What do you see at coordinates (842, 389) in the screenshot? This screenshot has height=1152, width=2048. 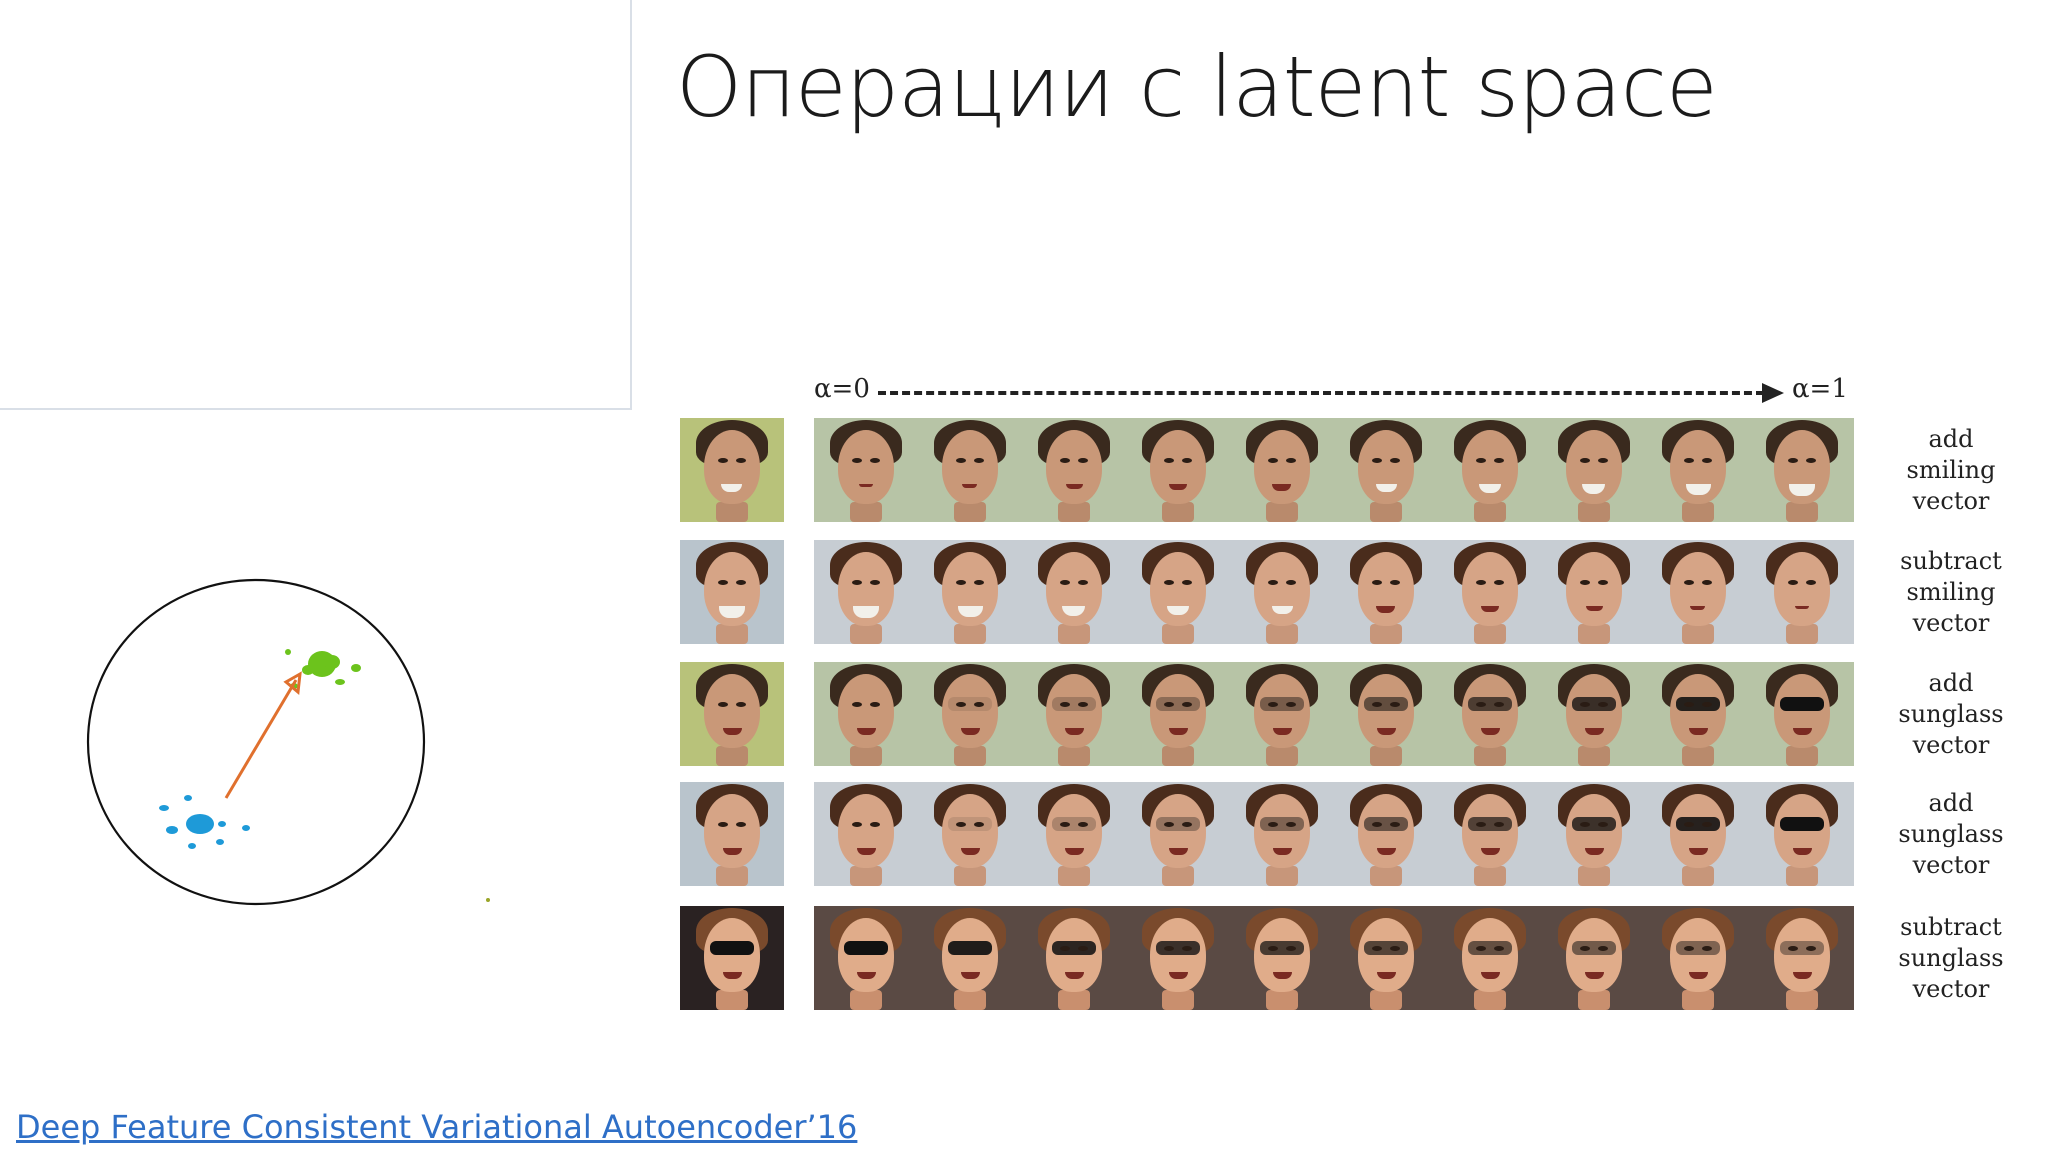 I see `alpha-start-label: α=0` at bounding box center [842, 389].